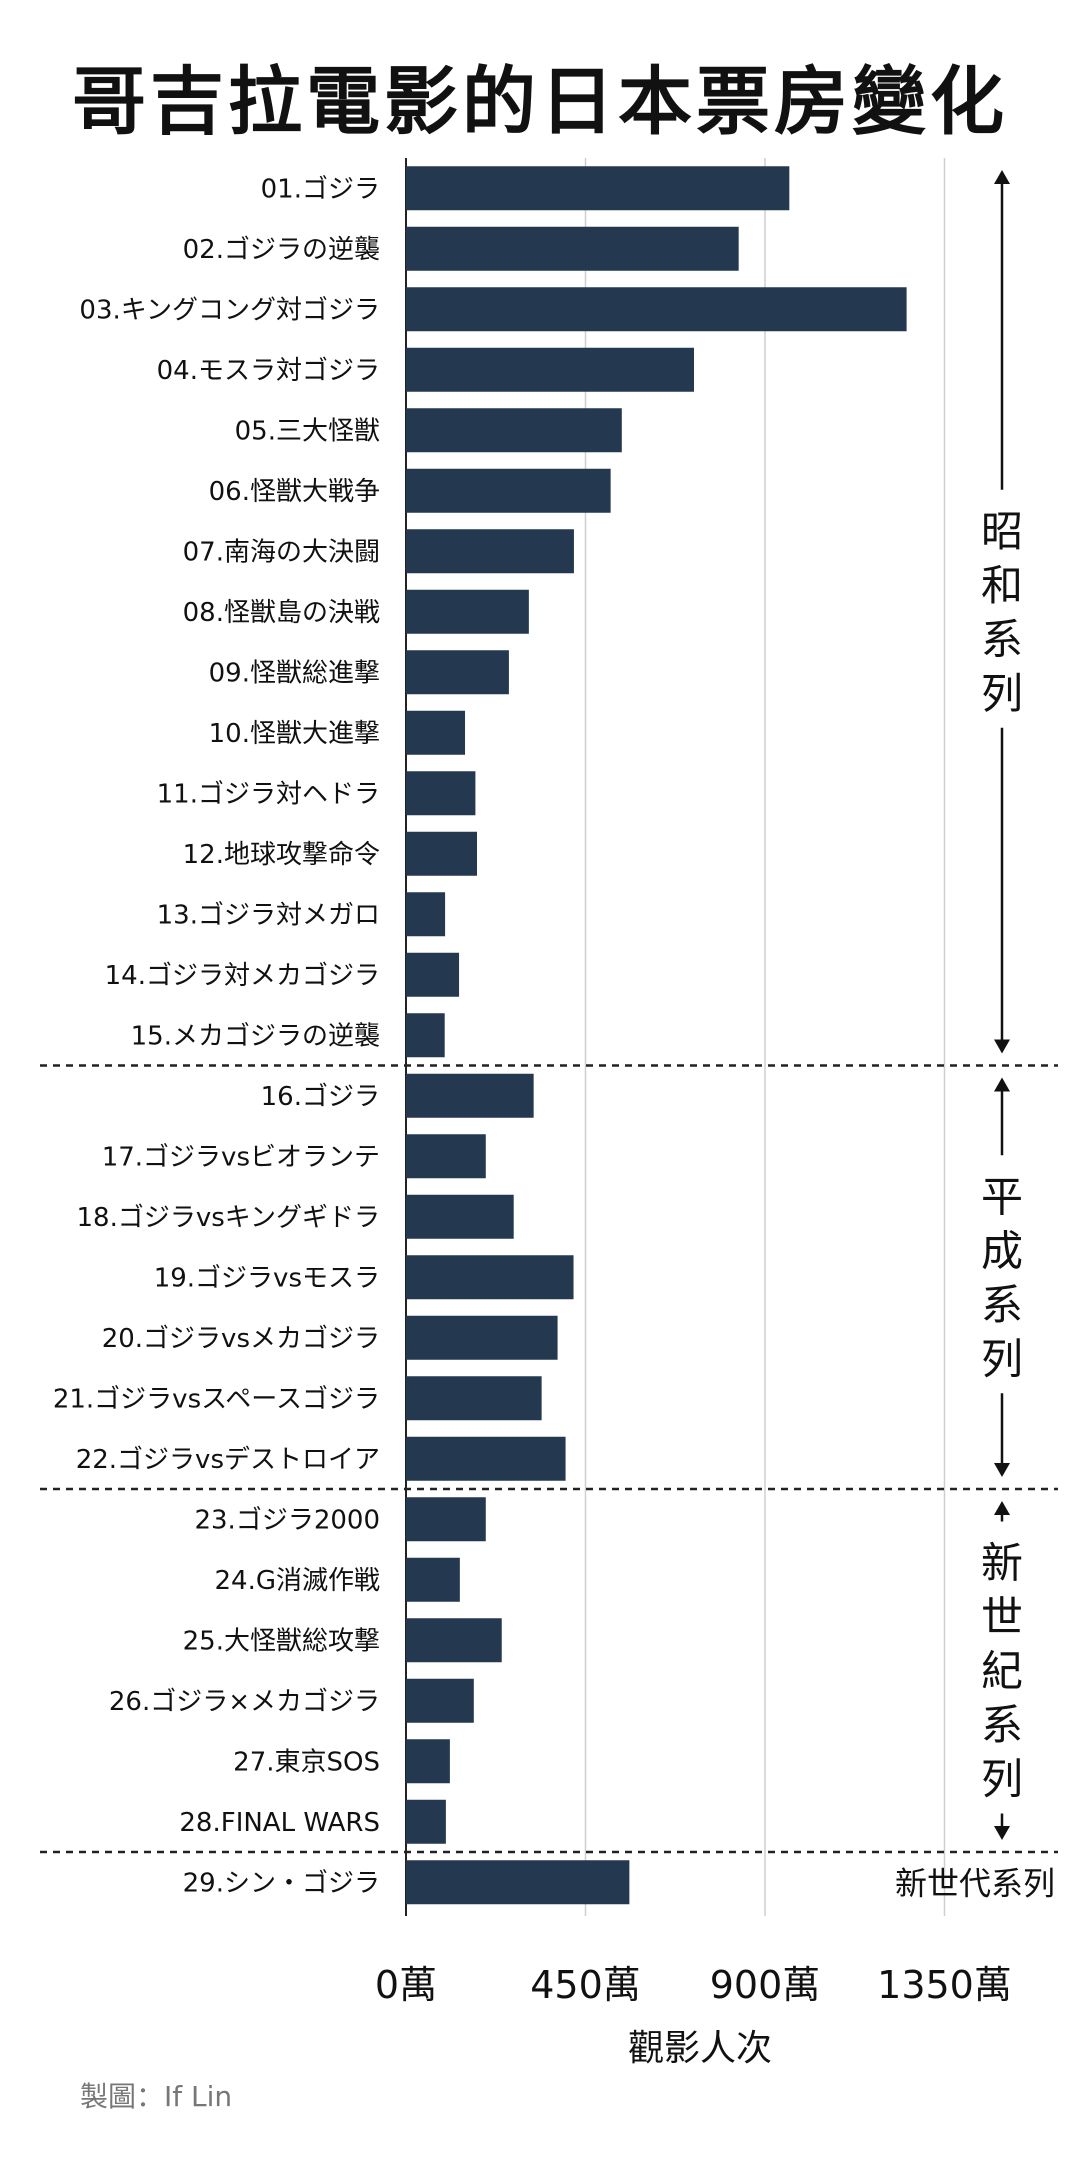 This screenshot has height=2160, width=1080. What do you see at coordinates (268, 371) in the screenshot?
I see `category-label: 04.モスラ対ゴジラ` at bounding box center [268, 371].